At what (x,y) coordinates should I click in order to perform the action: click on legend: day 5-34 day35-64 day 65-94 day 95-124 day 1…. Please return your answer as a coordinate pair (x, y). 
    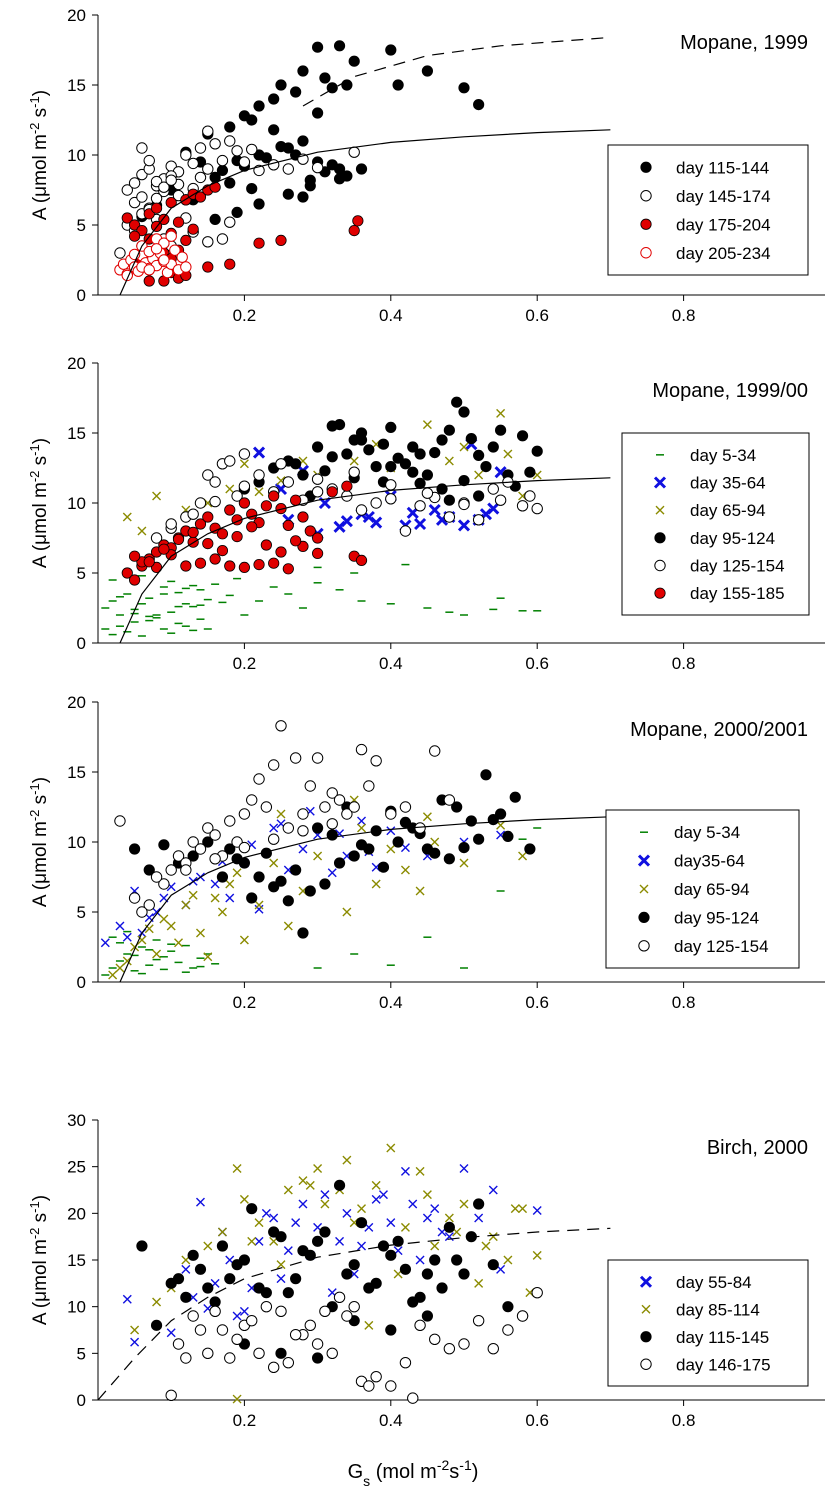
    Looking at the image, I should click on (702, 889).